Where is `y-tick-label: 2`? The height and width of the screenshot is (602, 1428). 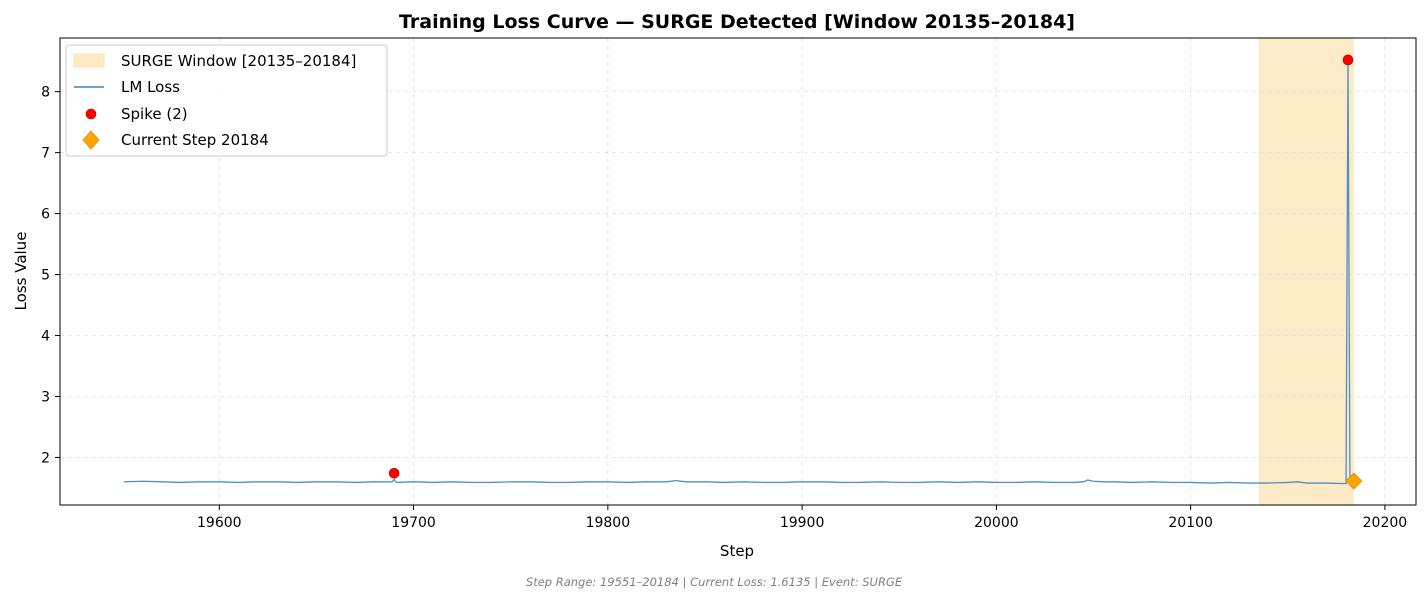
y-tick-label: 2 is located at coordinates (45, 458).